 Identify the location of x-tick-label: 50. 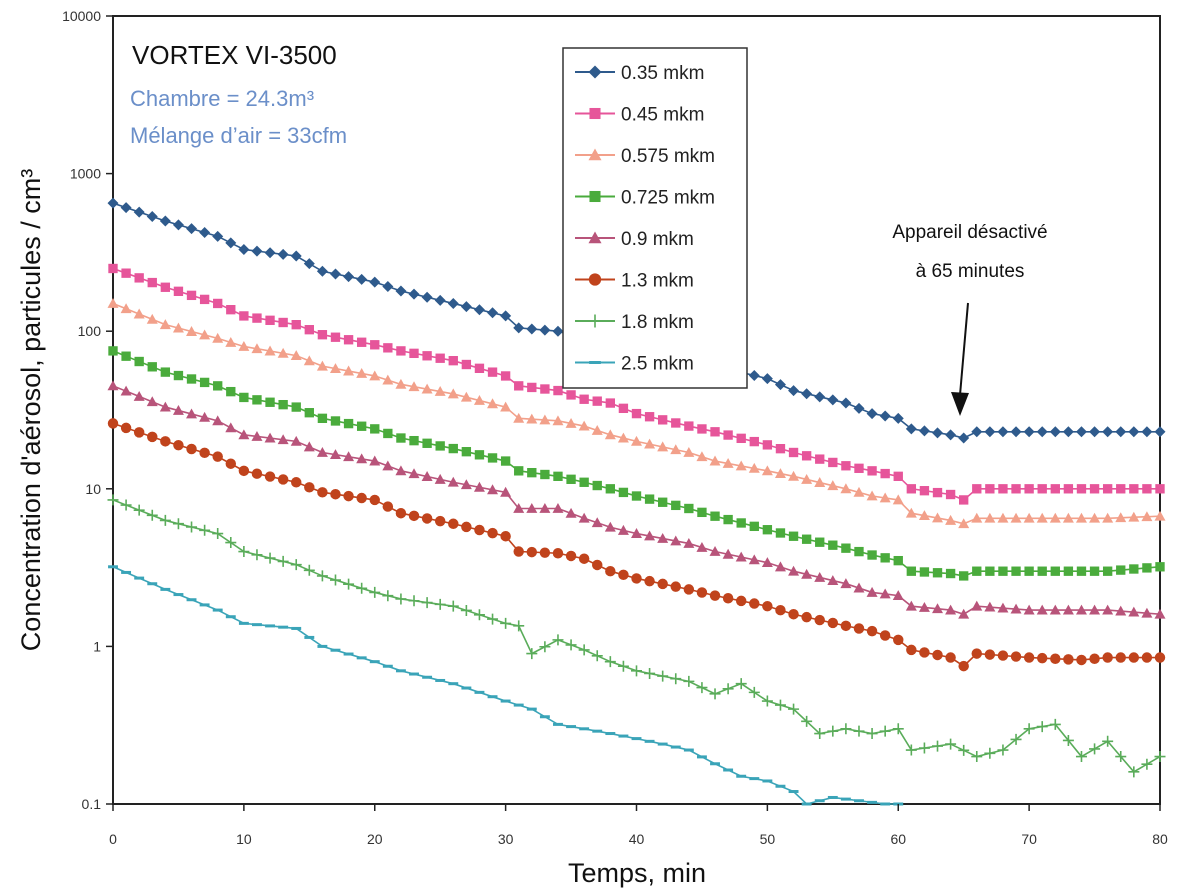
(768, 839).